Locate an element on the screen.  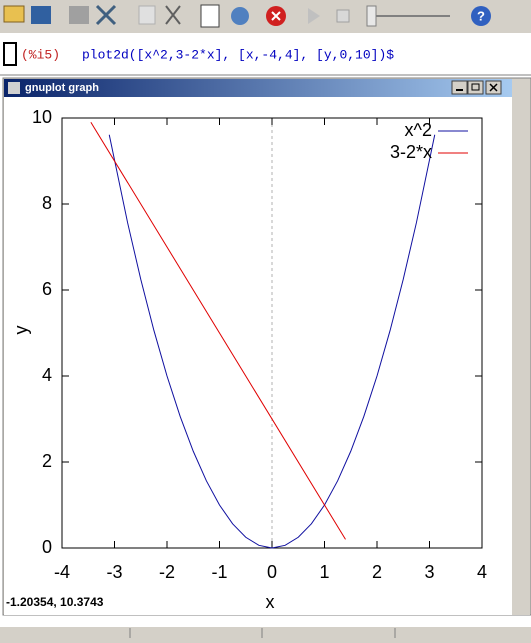
copy-button is located at coordinates (147, 15).